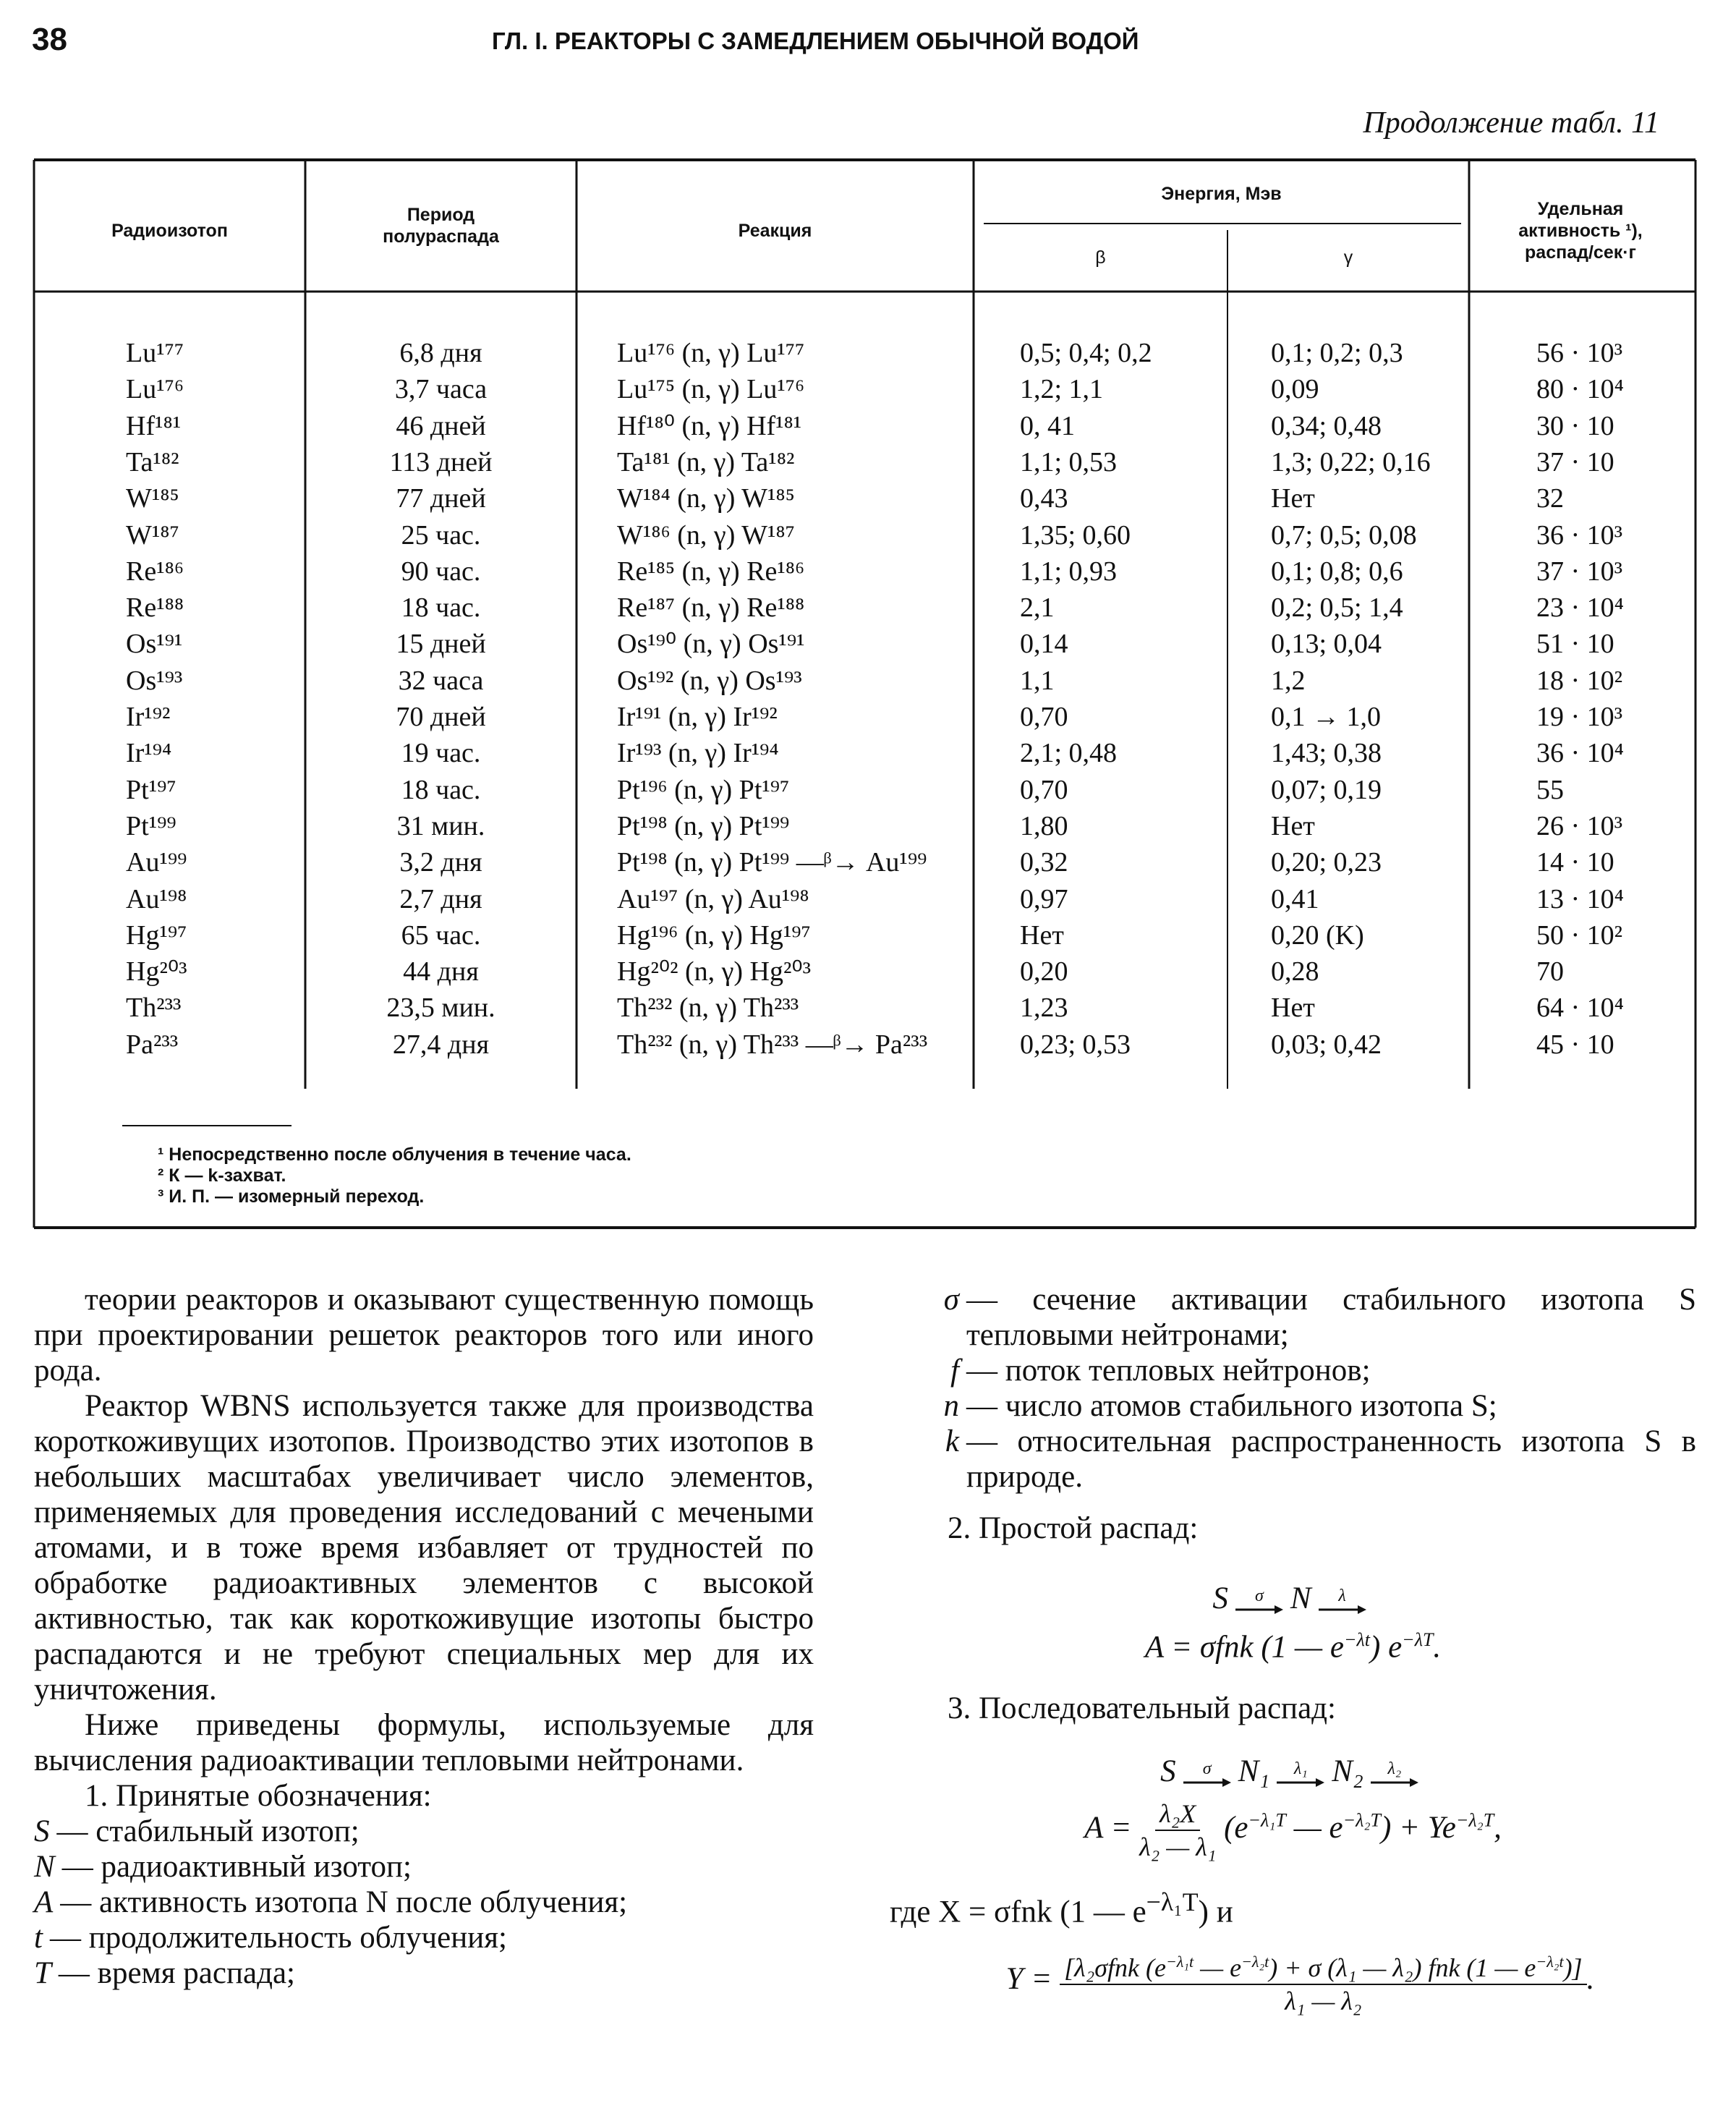 This screenshot has width=1736, height=2124. I want to click on exponent: −λ₂T, so click(1474, 1820).